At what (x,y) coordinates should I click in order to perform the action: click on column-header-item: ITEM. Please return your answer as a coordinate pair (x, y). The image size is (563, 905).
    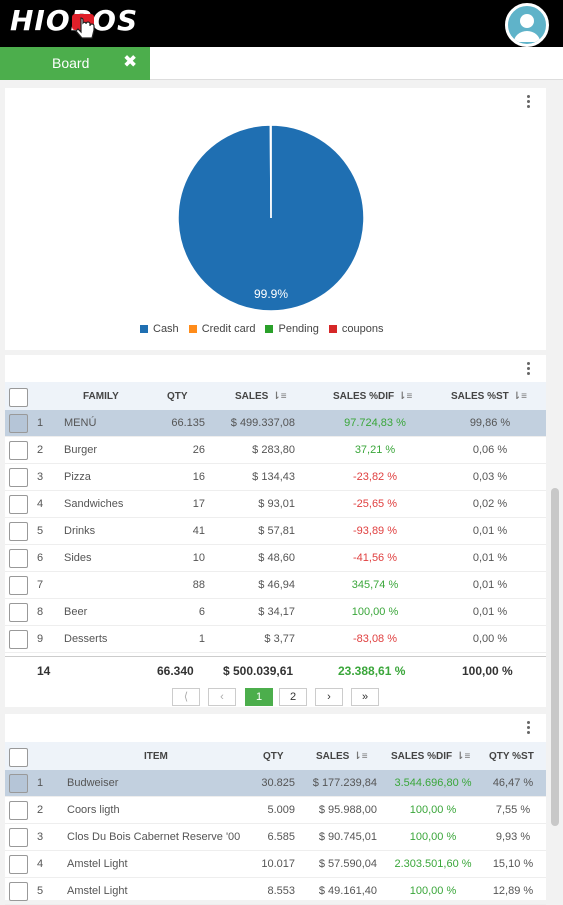
    Looking at the image, I should click on (156, 756).